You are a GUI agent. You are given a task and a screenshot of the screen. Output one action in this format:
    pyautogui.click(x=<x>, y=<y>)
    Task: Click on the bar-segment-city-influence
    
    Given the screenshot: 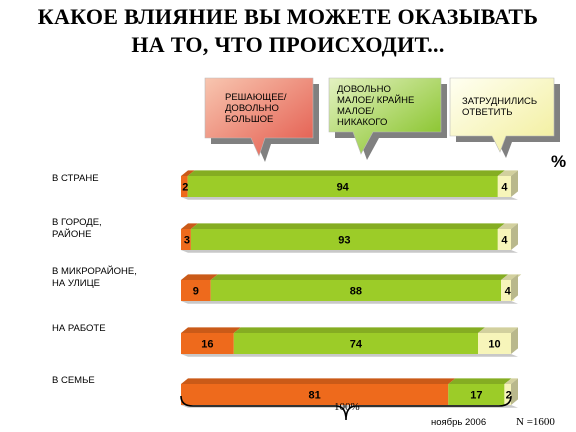 What is the action you would take?
    pyautogui.click(x=186, y=239)
    